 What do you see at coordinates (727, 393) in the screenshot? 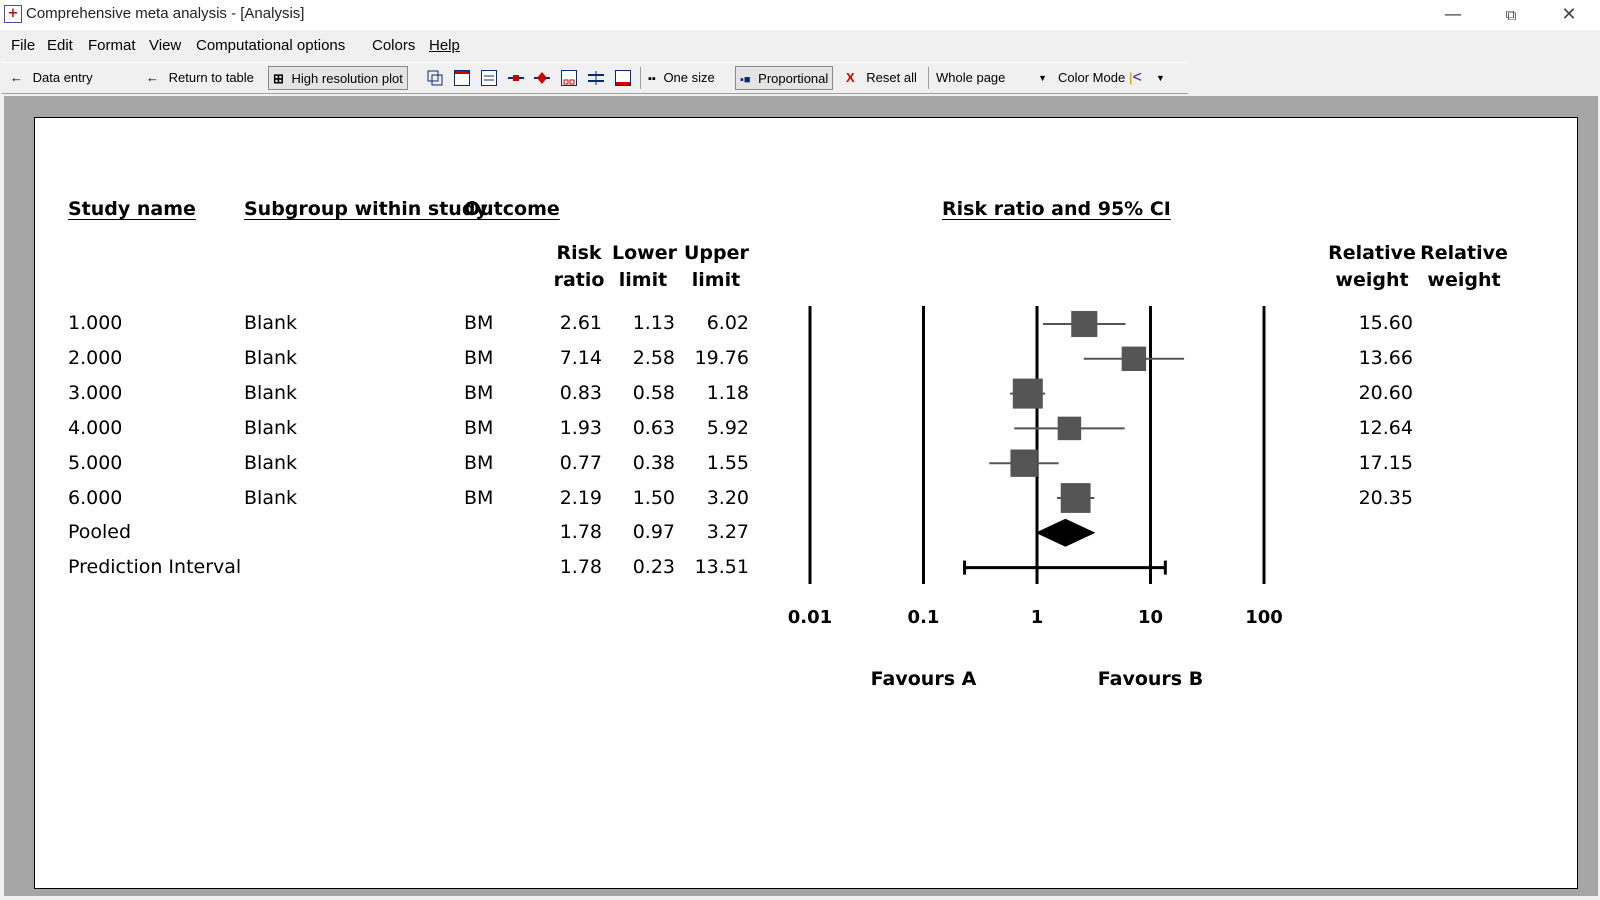
I see `upper-limit: 1.18` at bounding box center [727, 393].